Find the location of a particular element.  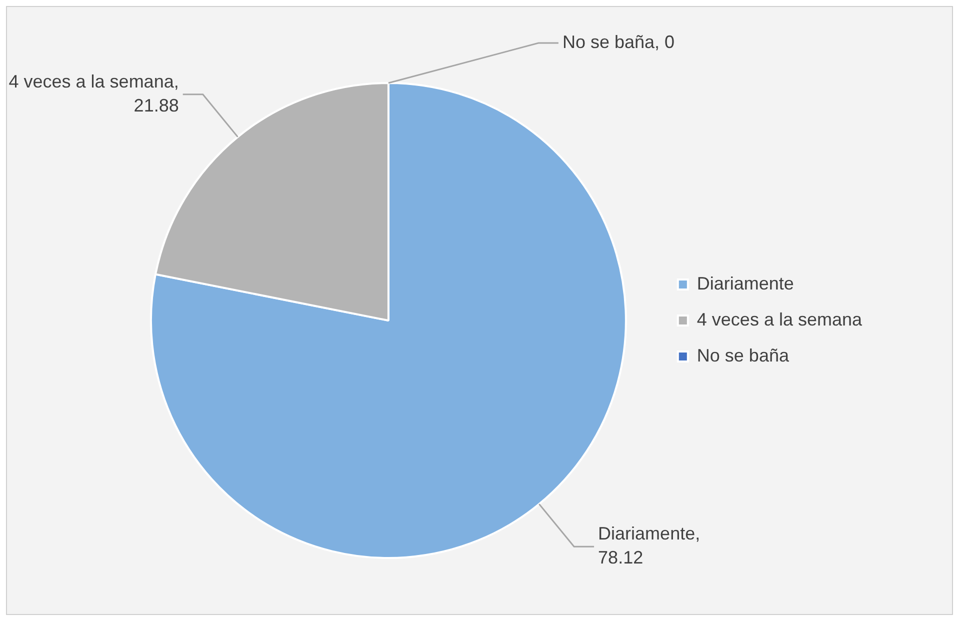

legend-label: 4 veces a la semana is located at coordinates (779, 319).